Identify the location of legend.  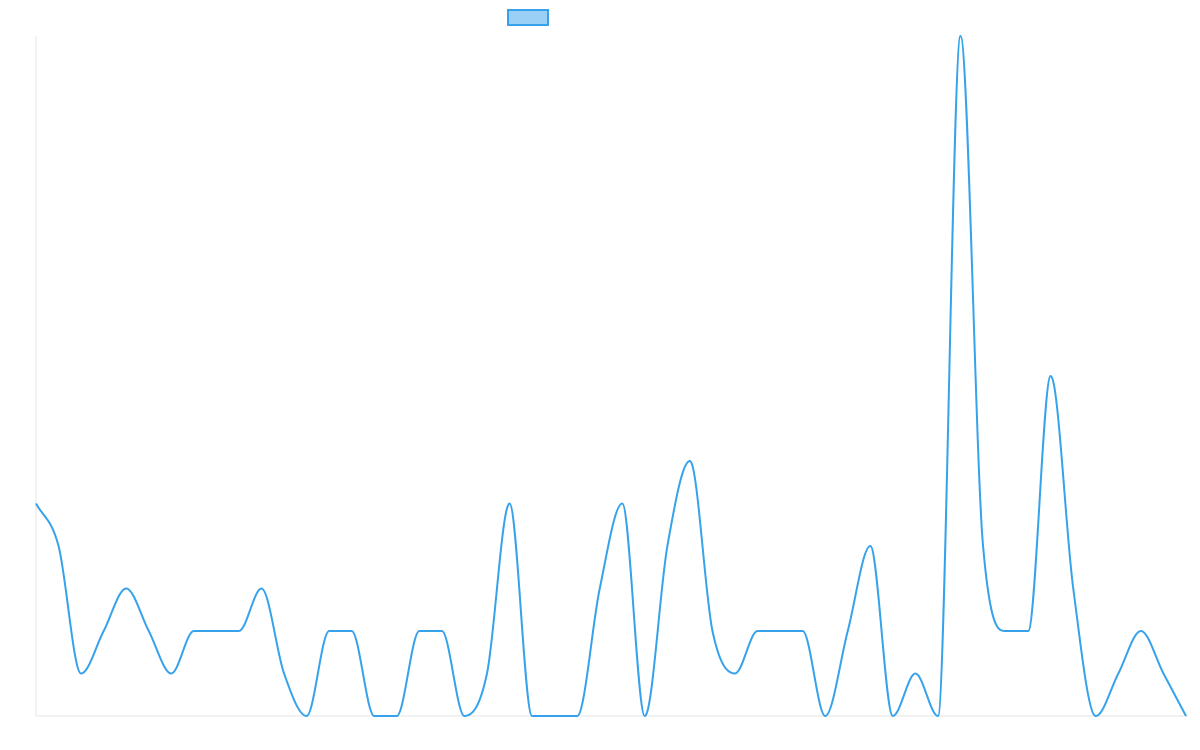
(528, 17).